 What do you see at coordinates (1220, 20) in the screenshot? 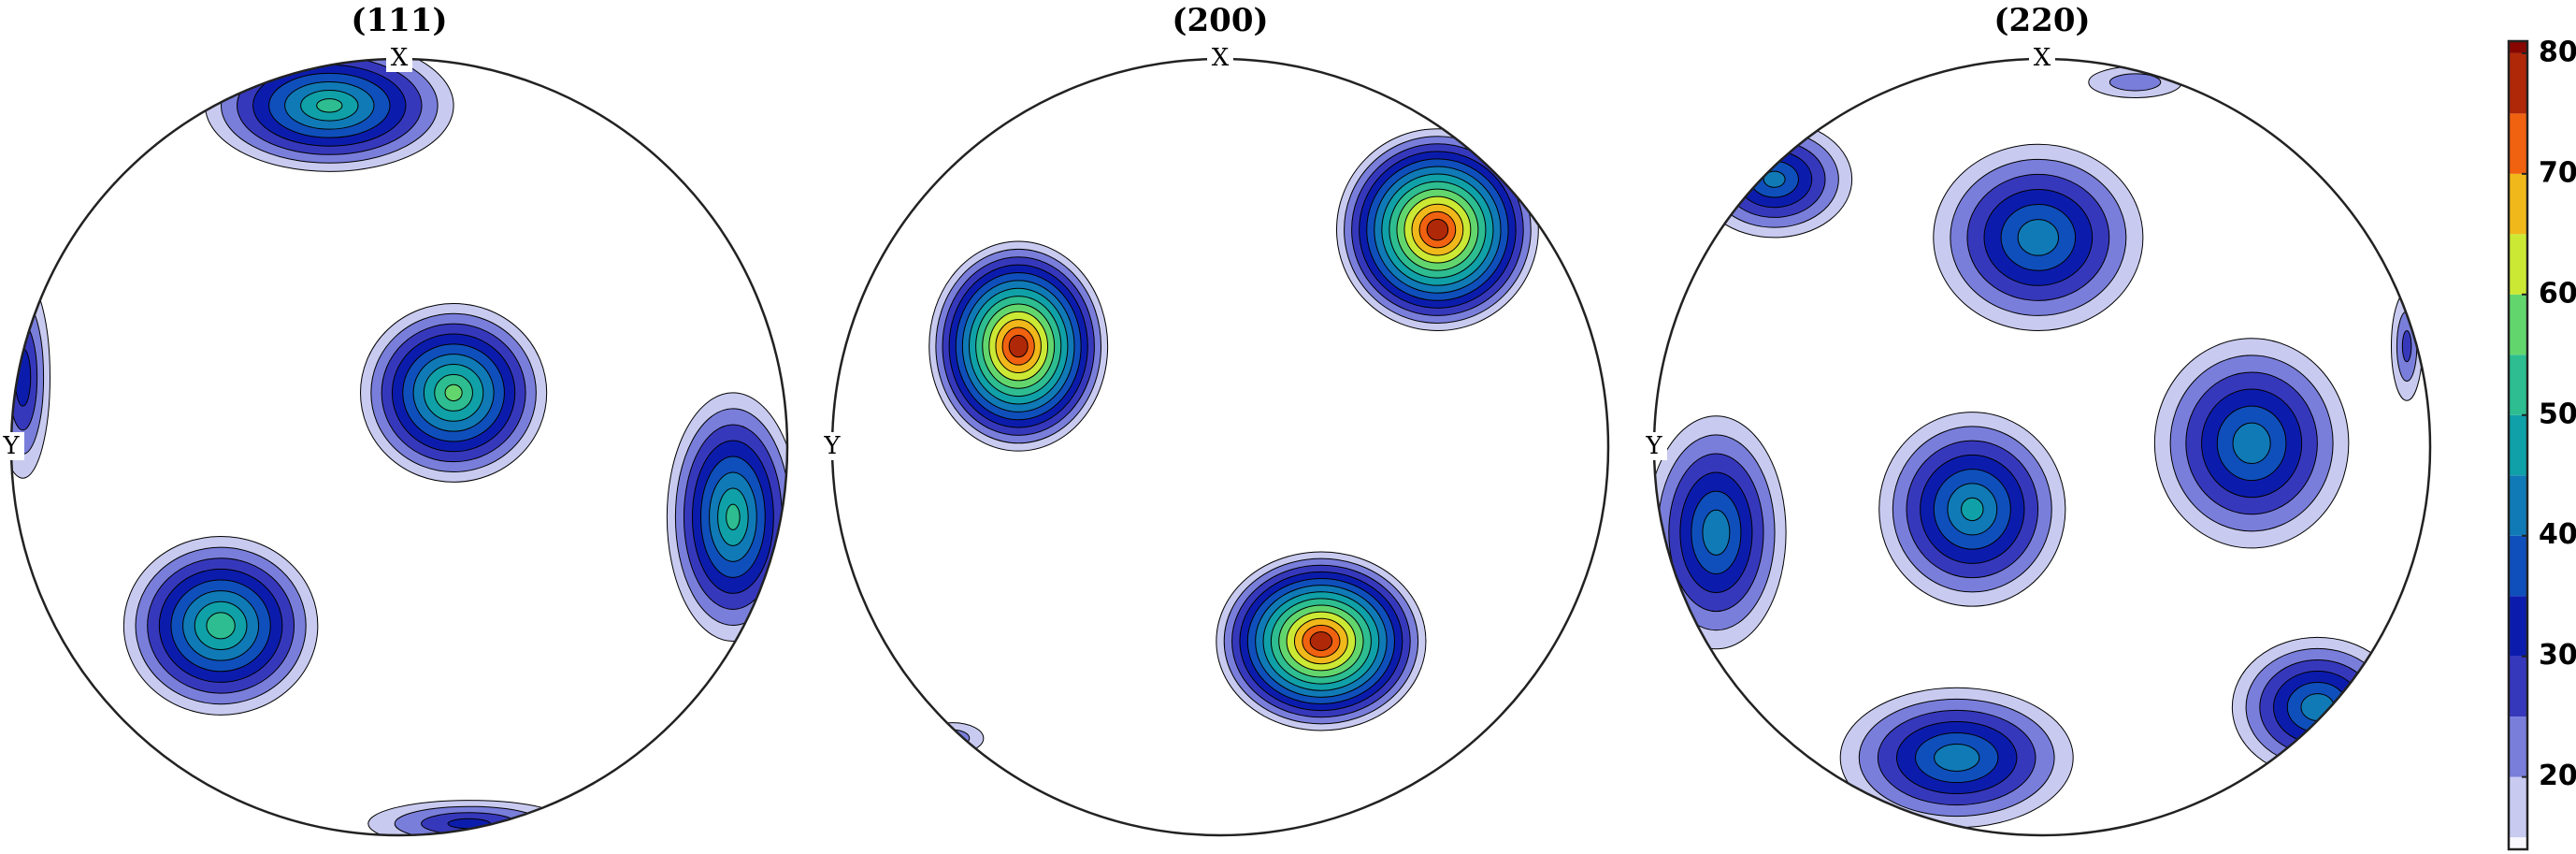
I see `panel-title: (200)` at bounding box center [1220, 20].